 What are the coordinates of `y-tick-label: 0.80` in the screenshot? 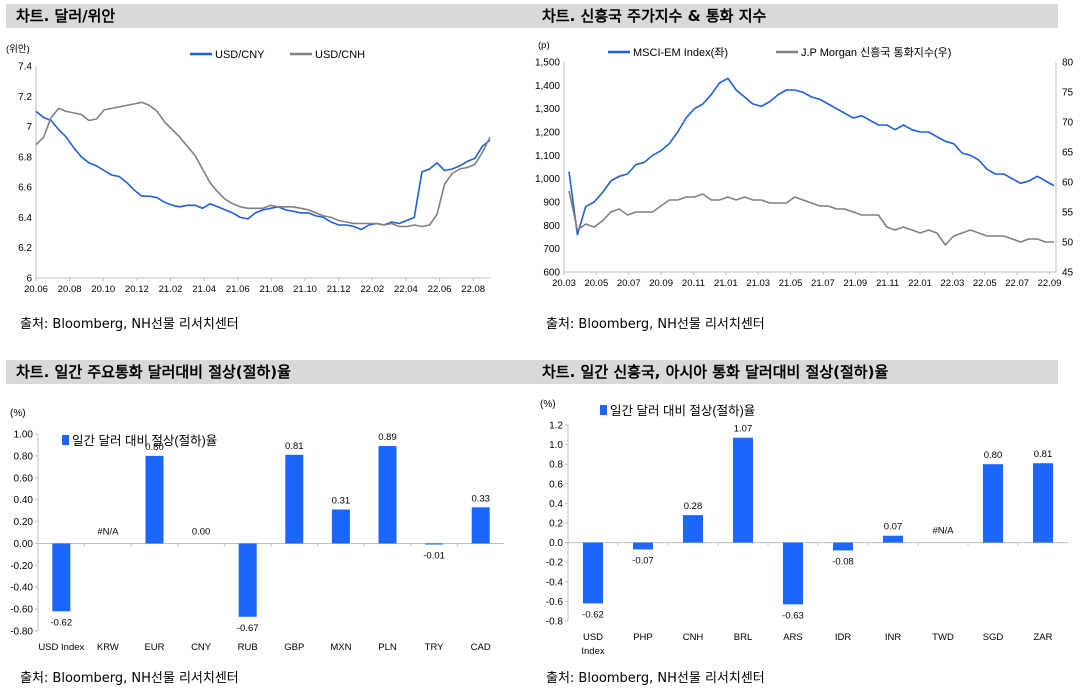 It's located at (24, 456).